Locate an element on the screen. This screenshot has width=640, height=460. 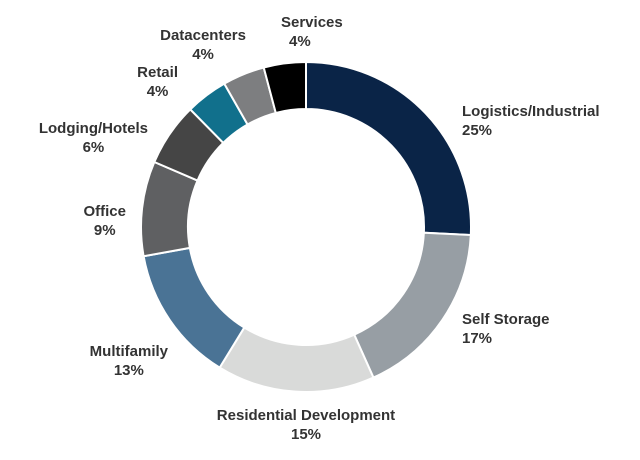
slice-label-residential-development: Residential Development is located at coordinates (306, 415).